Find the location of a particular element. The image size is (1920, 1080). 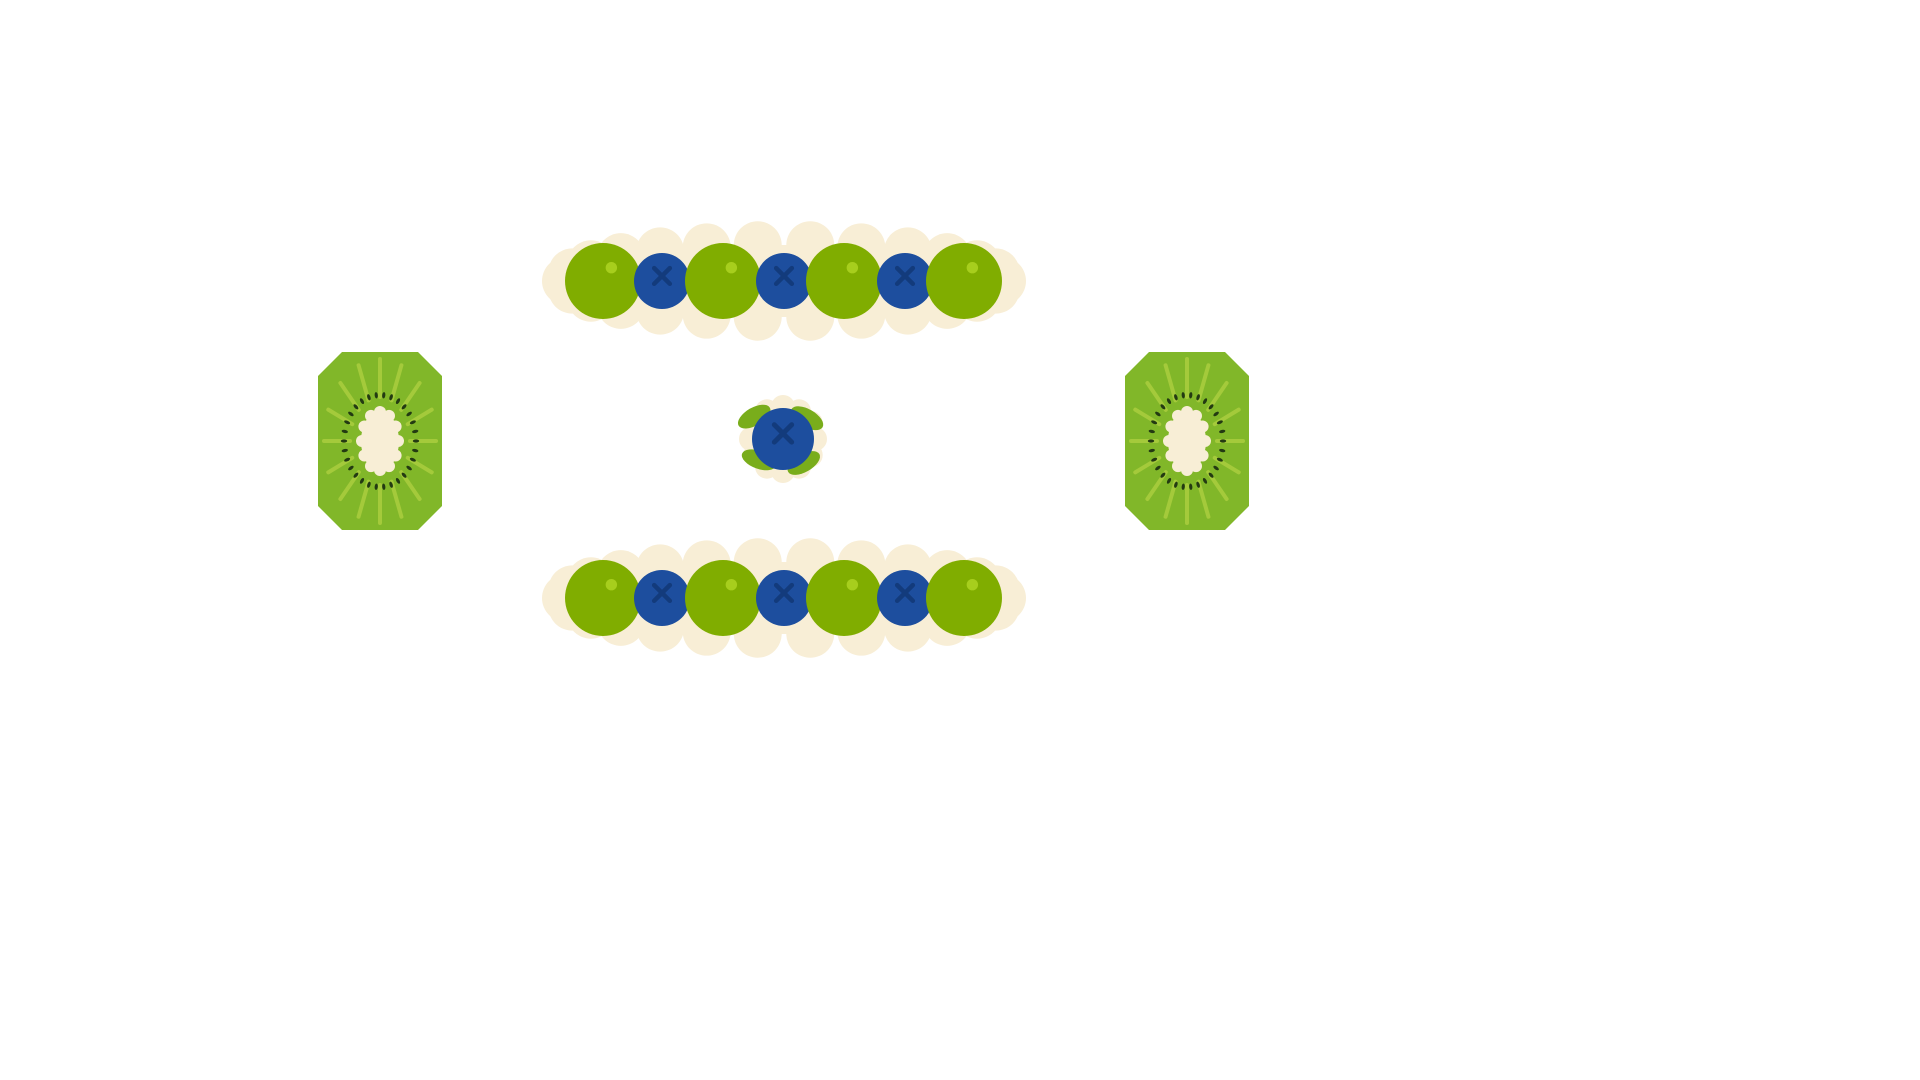

fruit-row-top is located at coordinates (784, 281).